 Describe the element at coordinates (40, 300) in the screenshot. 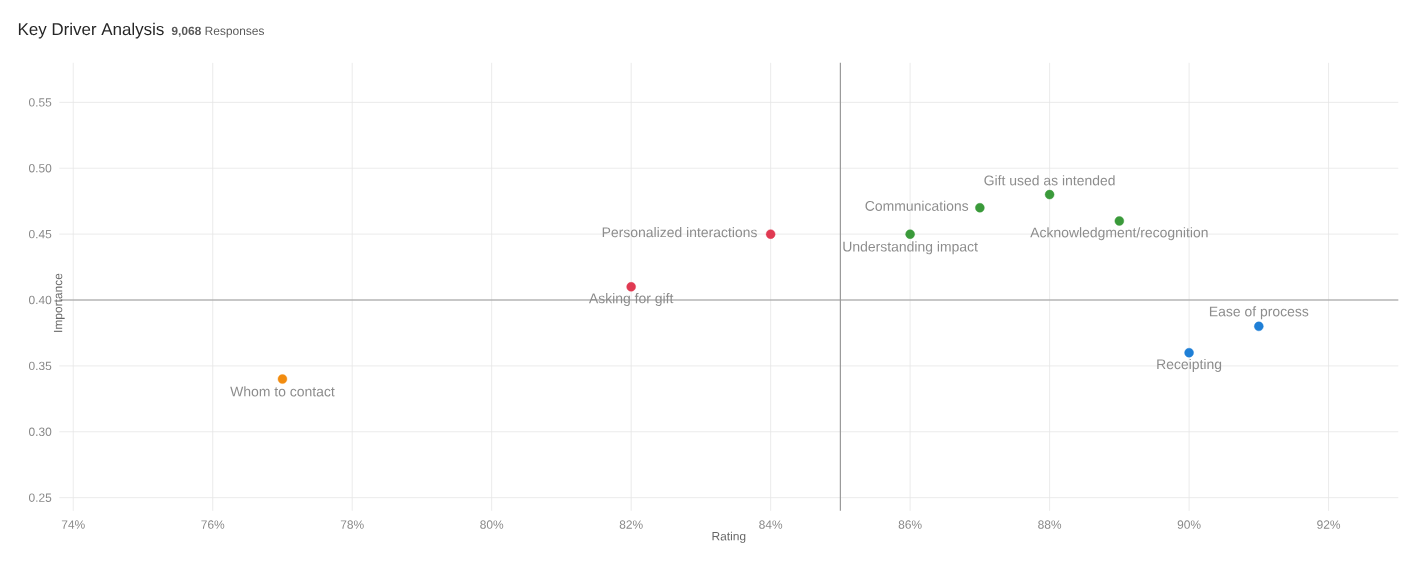

I see `y-tick-label: 0.40` at that location.